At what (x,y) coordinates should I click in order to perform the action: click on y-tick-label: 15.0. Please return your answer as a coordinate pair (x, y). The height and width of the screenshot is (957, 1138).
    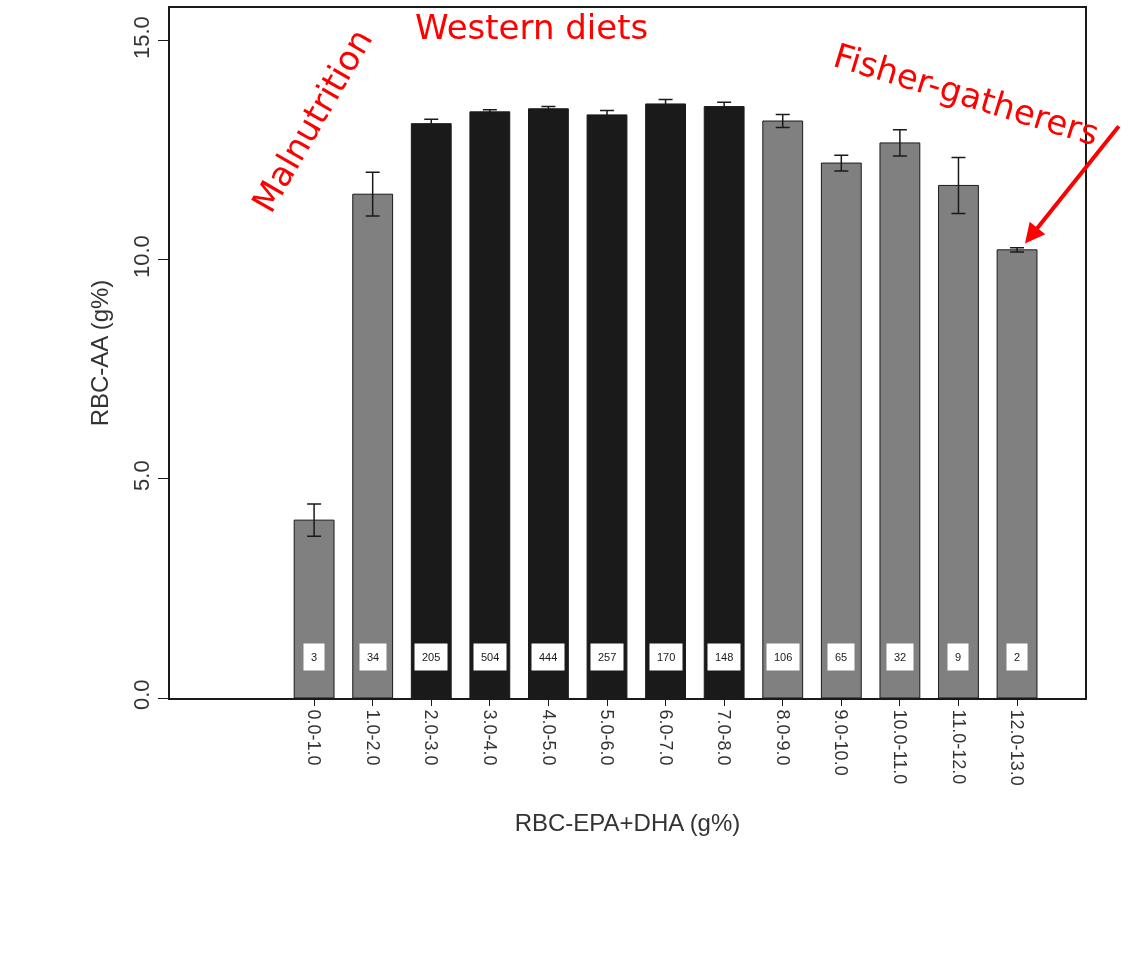
    Looking at the image, I should click on (142, 37).